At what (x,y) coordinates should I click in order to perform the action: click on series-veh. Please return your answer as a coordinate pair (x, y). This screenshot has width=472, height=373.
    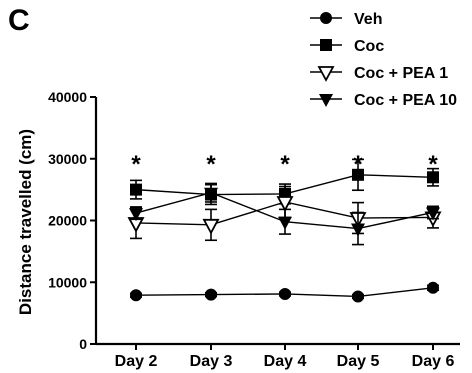
    Looking at the image, I should click on (284, 292).